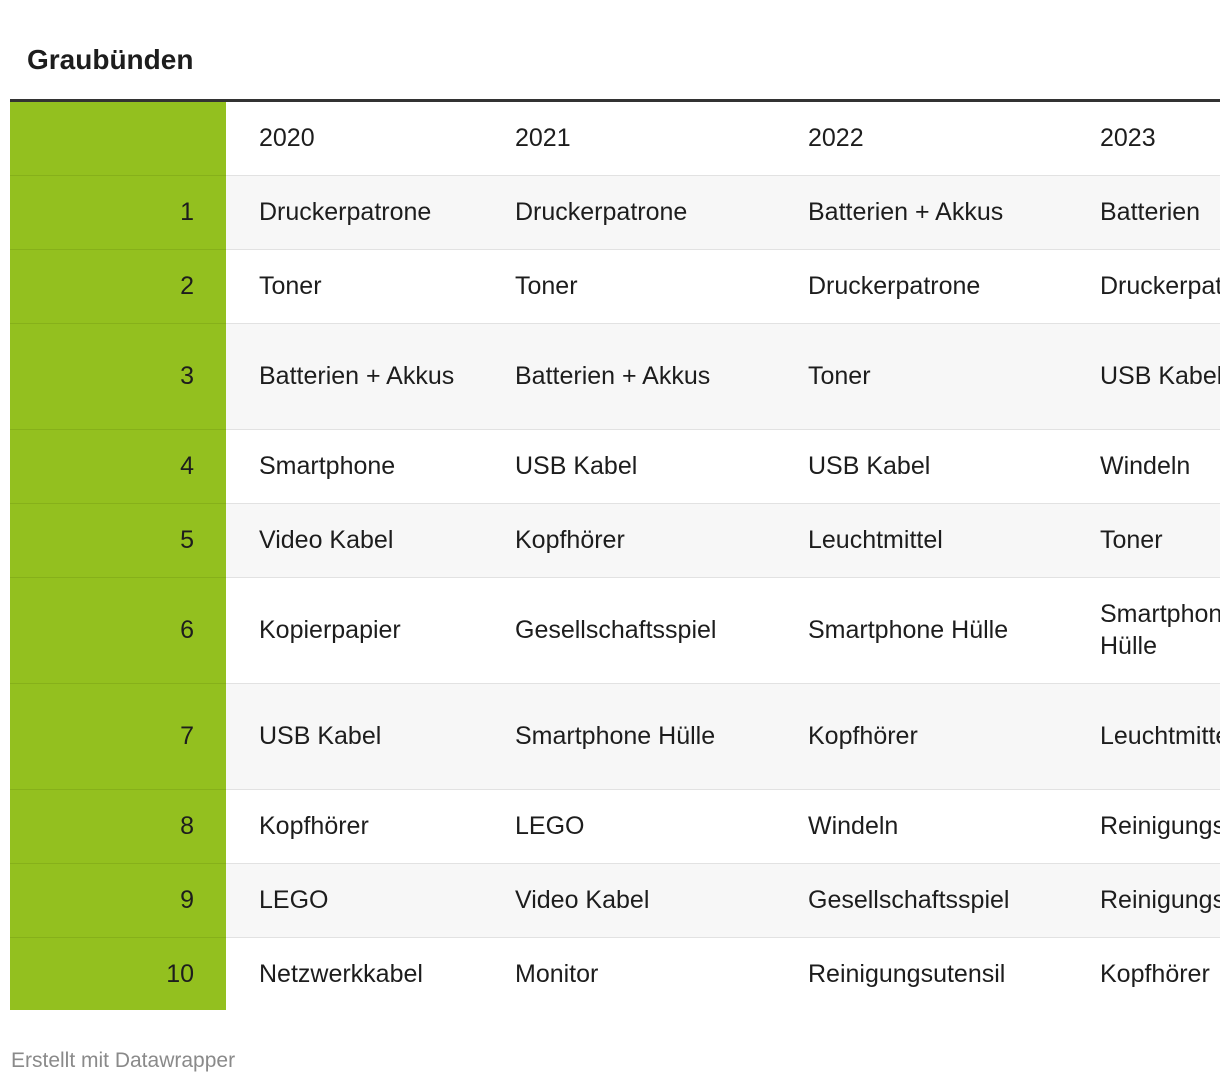 The height and width of the screenshot is (1086, 1220). Describe the element at coordinates (118, 630) in the screenshot. I see `rank-cell: 6` at that location.